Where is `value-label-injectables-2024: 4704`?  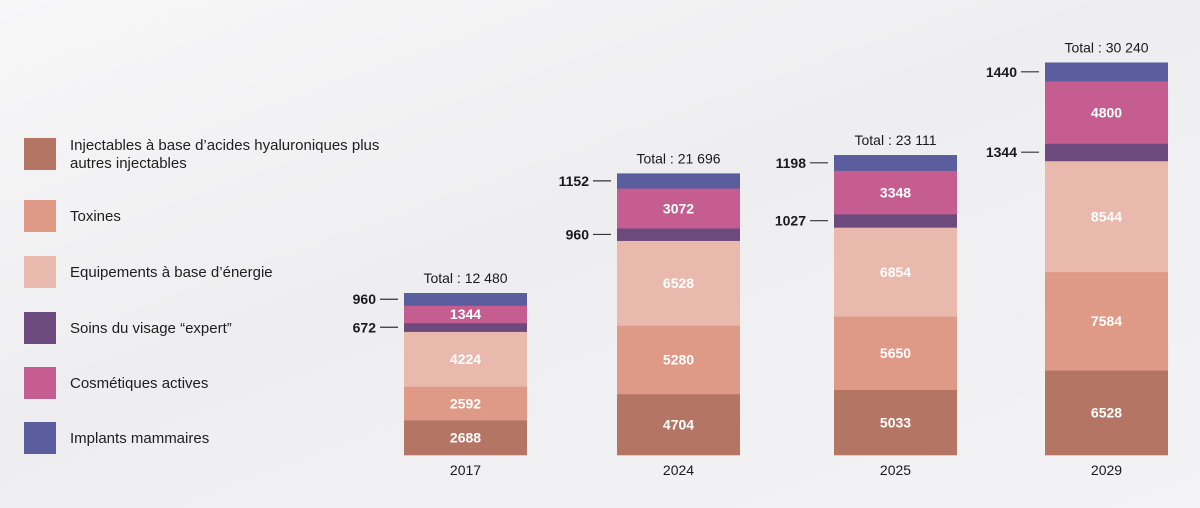
value-label-injectables-2024: 4704 is located at coordinates (678, 424).